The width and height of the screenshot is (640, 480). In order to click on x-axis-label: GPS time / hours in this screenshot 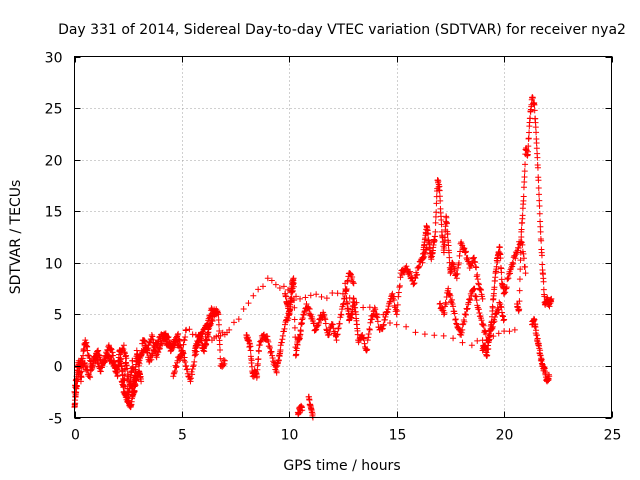, I will do `click(341, 466)`.